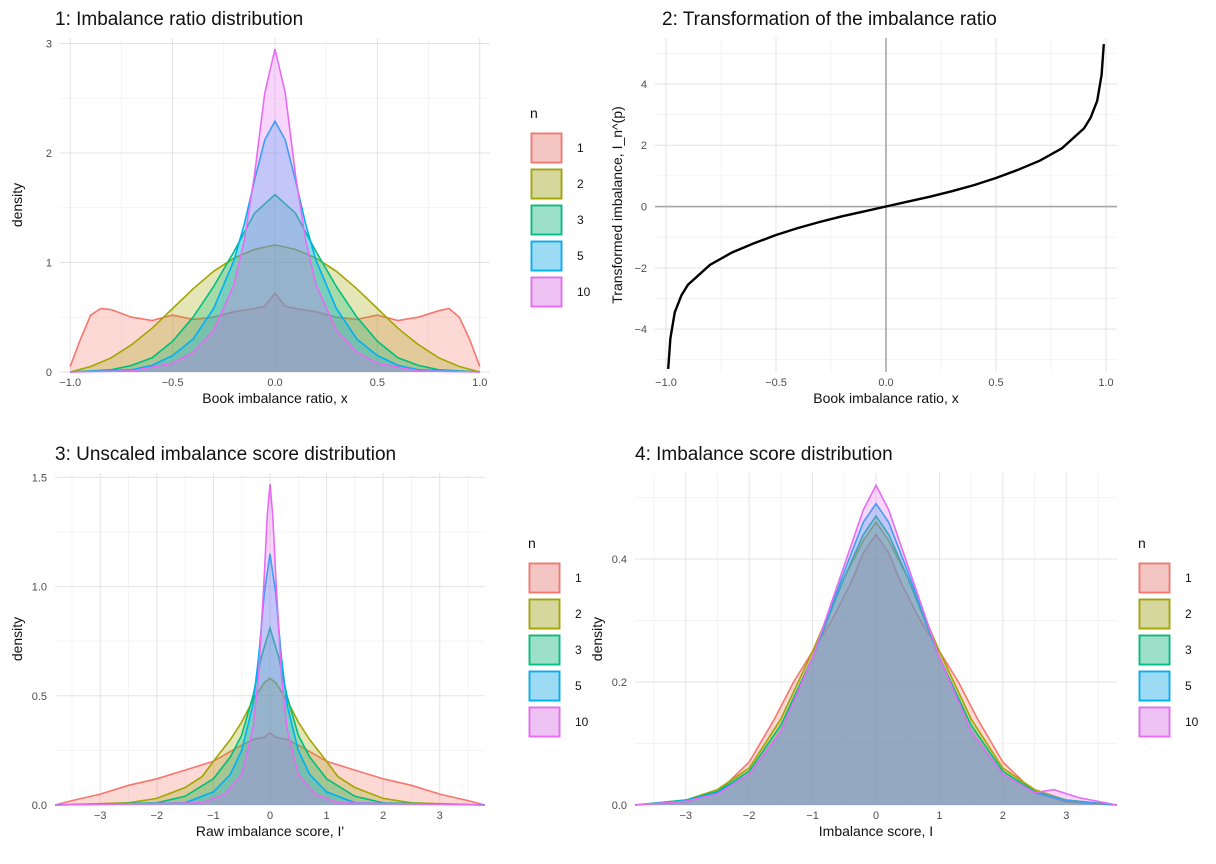 The image size is (1216, 864). I want to click on x-tick-label: −0.5, so click(173, 383).